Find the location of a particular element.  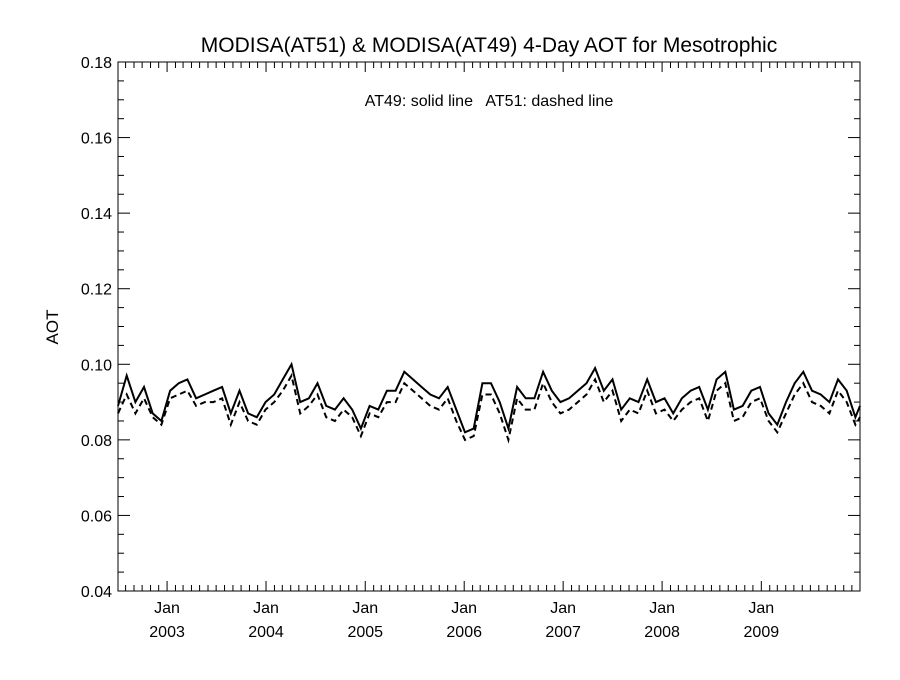

series-line-at51 is located at coordinates (489, 408).